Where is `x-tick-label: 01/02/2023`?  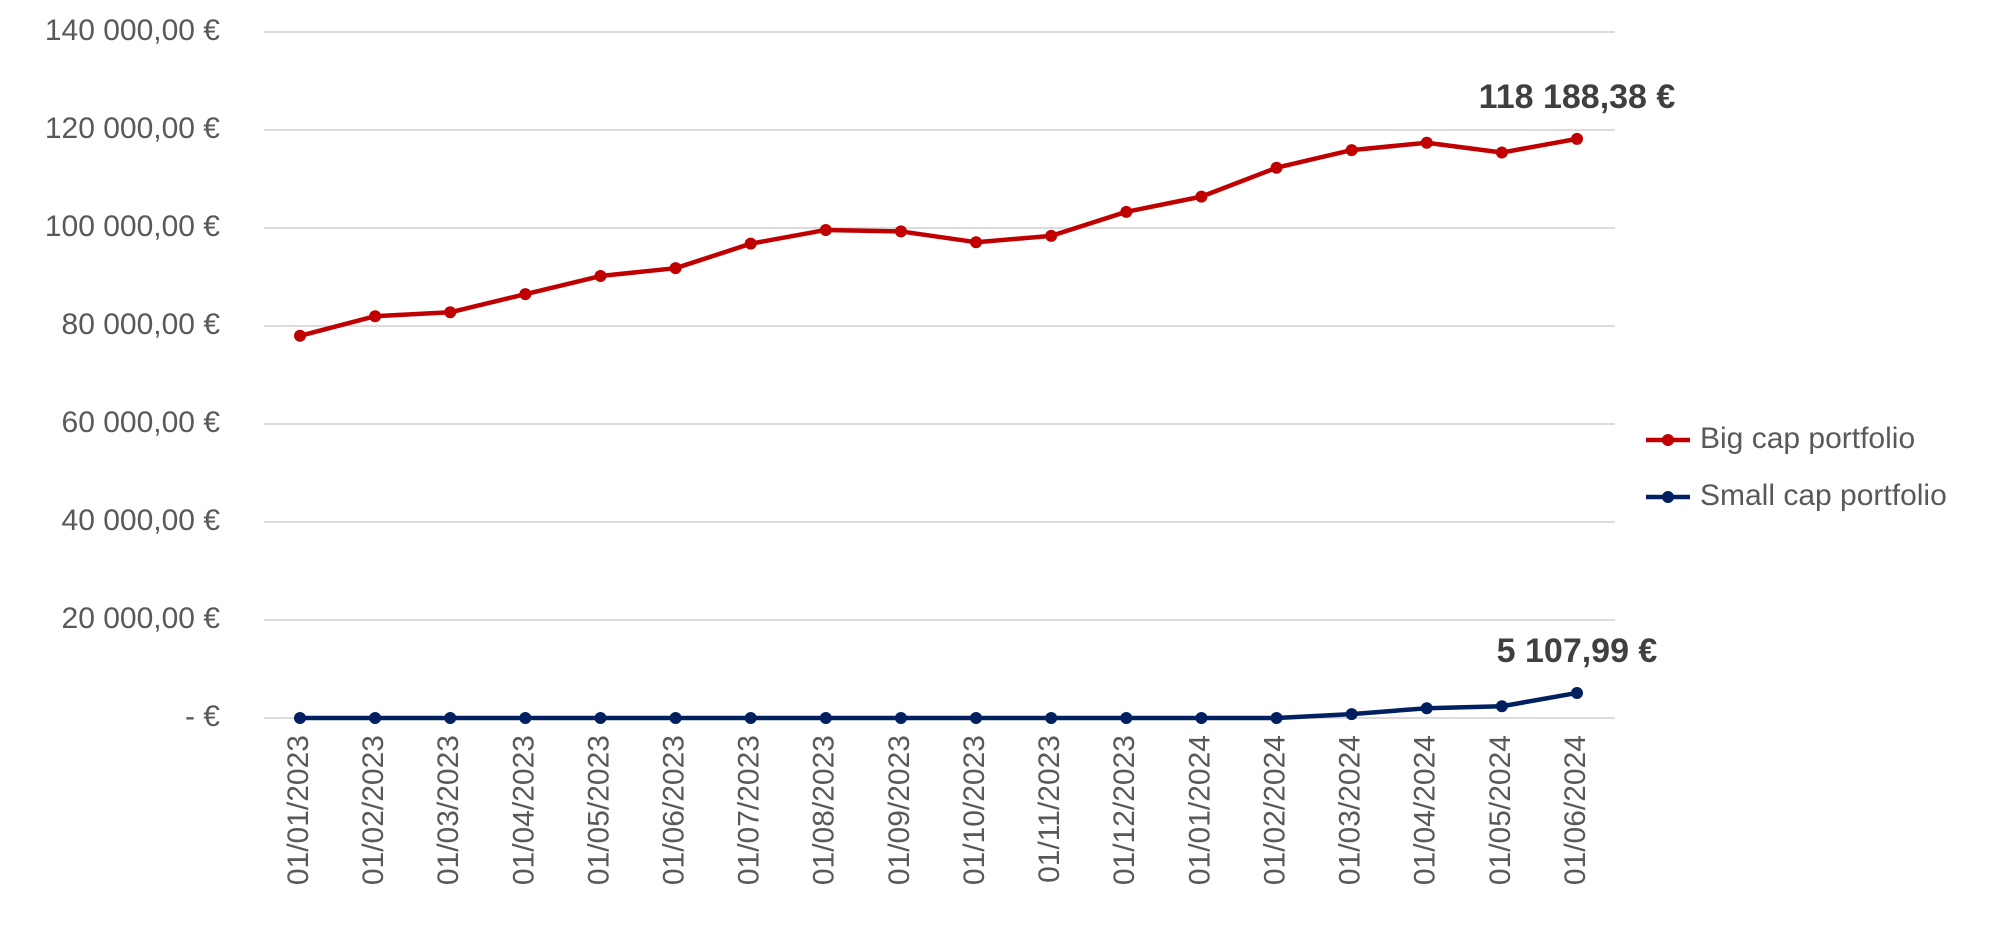
x-tick-label: 01/02/2023 is located at coordinates (373, 810).